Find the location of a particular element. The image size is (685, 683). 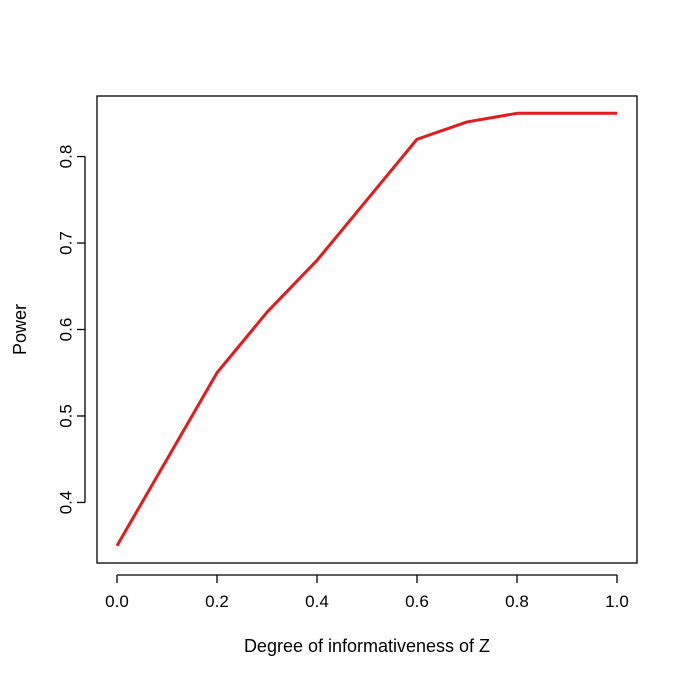

y-tick-label: 0.8 is located at coordinates (66, 157).